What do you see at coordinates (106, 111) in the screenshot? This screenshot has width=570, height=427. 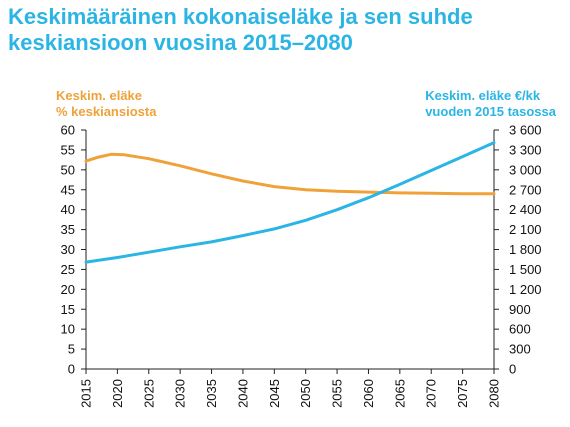 I see `left-axis-label-line-2: % keskiansiosta` at bounding box center [106, 111].